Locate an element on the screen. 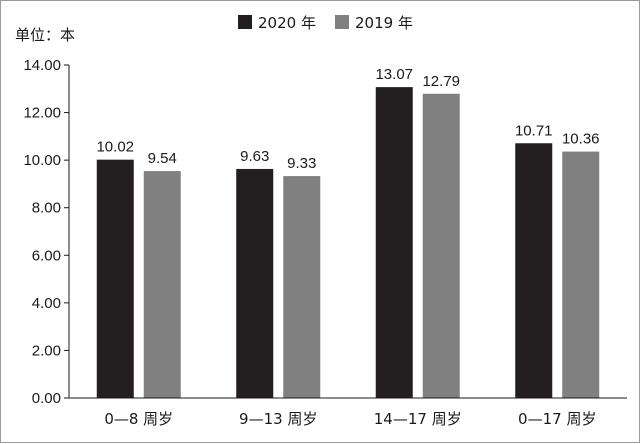 This screenshot has height=444, width=640. y-tick-label: 0.00 is located at coordinates (46, 398).